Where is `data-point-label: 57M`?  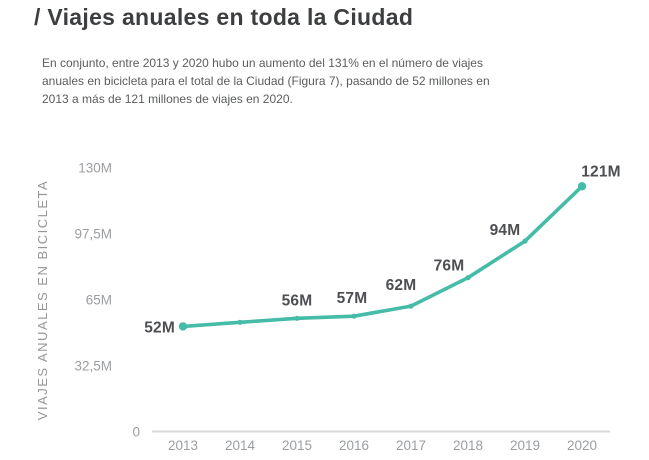 data-point-label: 57M is located at coordinates (352, 298).